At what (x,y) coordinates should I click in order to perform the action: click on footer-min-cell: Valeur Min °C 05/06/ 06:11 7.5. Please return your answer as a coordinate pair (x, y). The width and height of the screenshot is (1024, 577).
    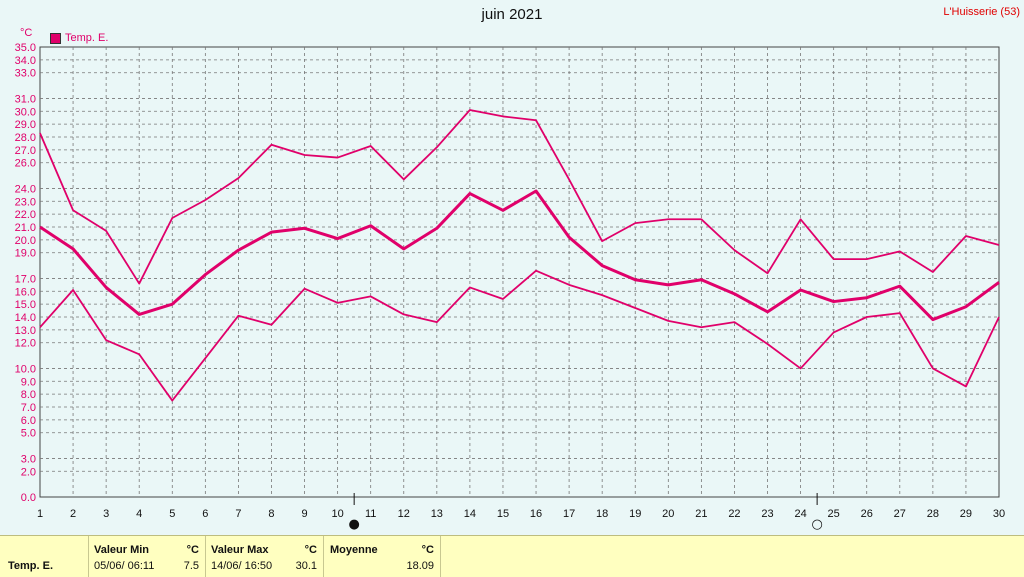
    Looking at the image, I should click on (147, 556).